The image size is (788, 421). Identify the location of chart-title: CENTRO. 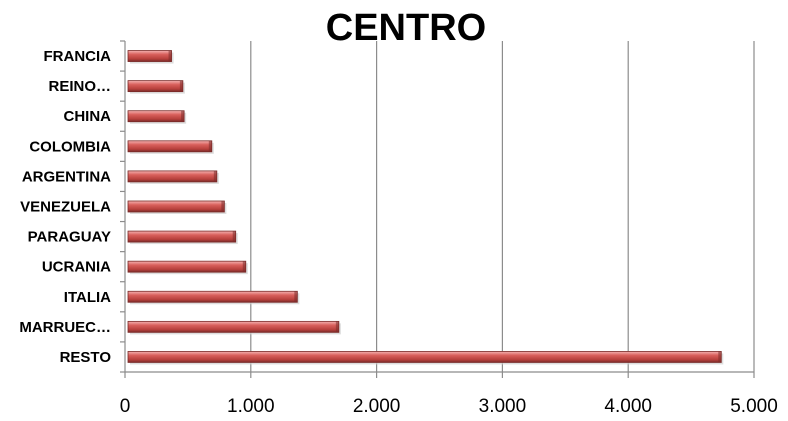
(406, 28).